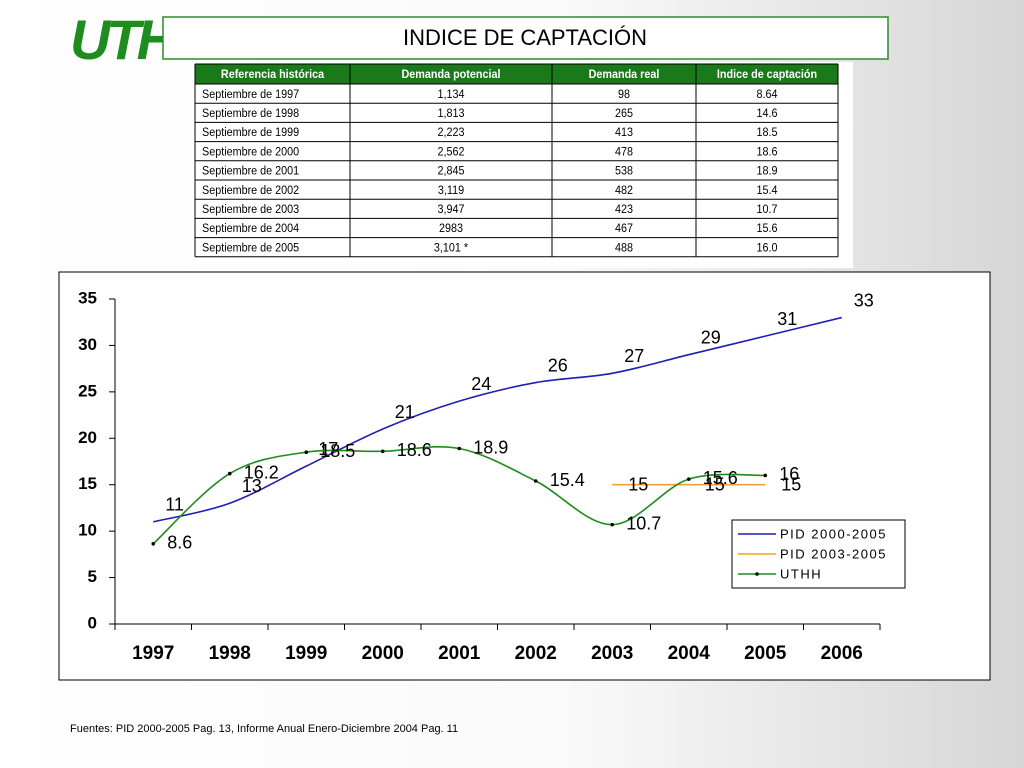  I want to click on table-cell: Septiembre de 2003, so click(250, 210).